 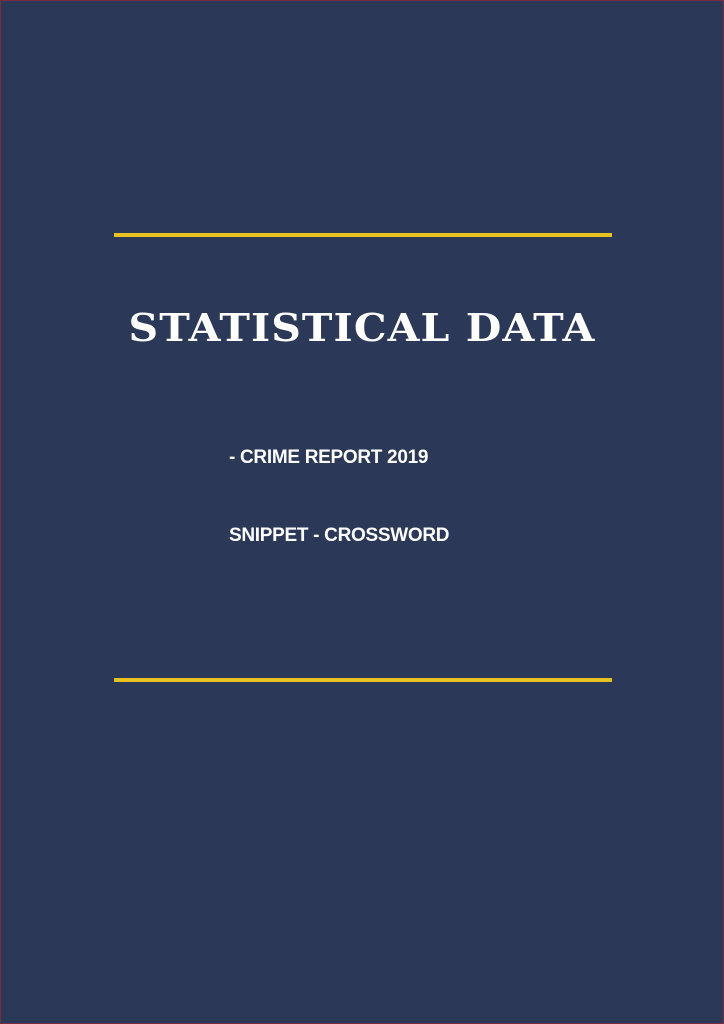 I want to click on cover-subtitle-report: - CRIME REPORT 2019, so click(x=329, y=457).